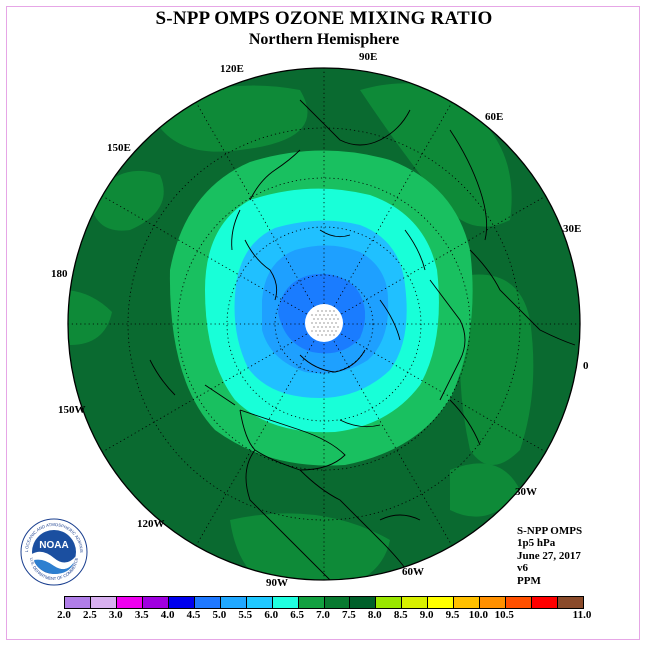  I want to click on info-date: June 27, 2017, so click(549, 555).